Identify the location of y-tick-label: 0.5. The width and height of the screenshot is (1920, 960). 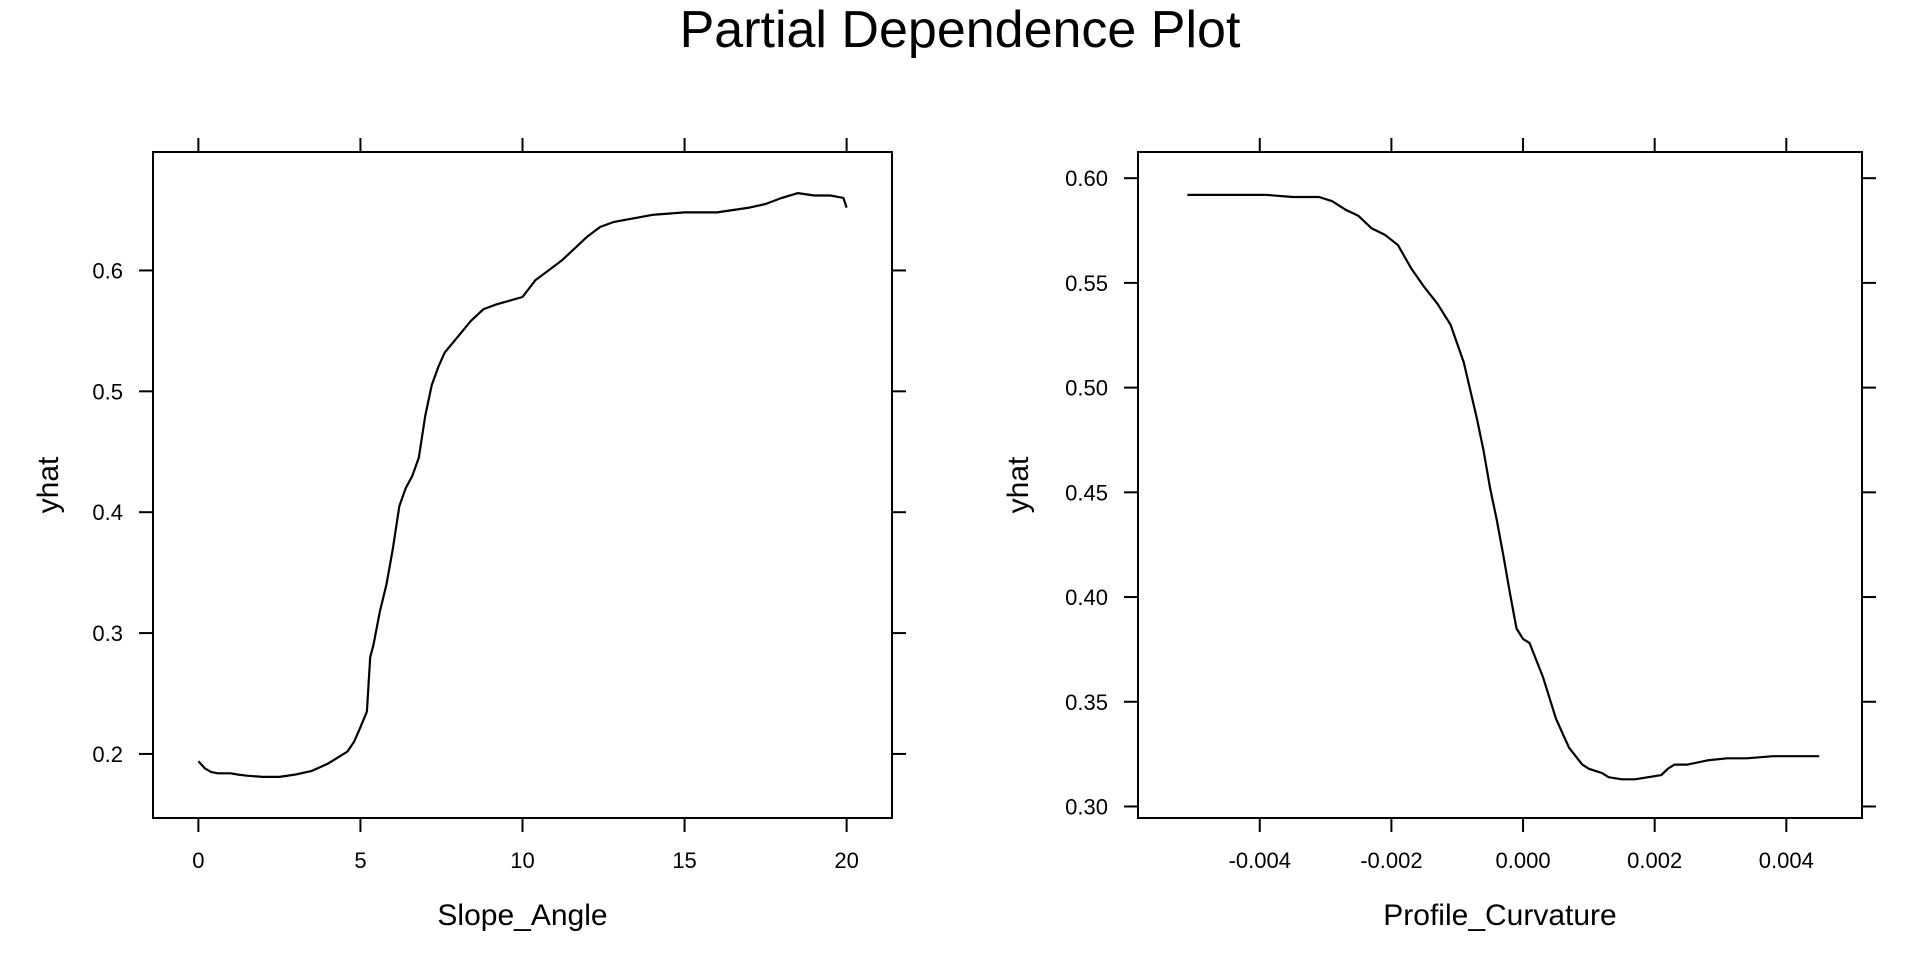
(107, 391).